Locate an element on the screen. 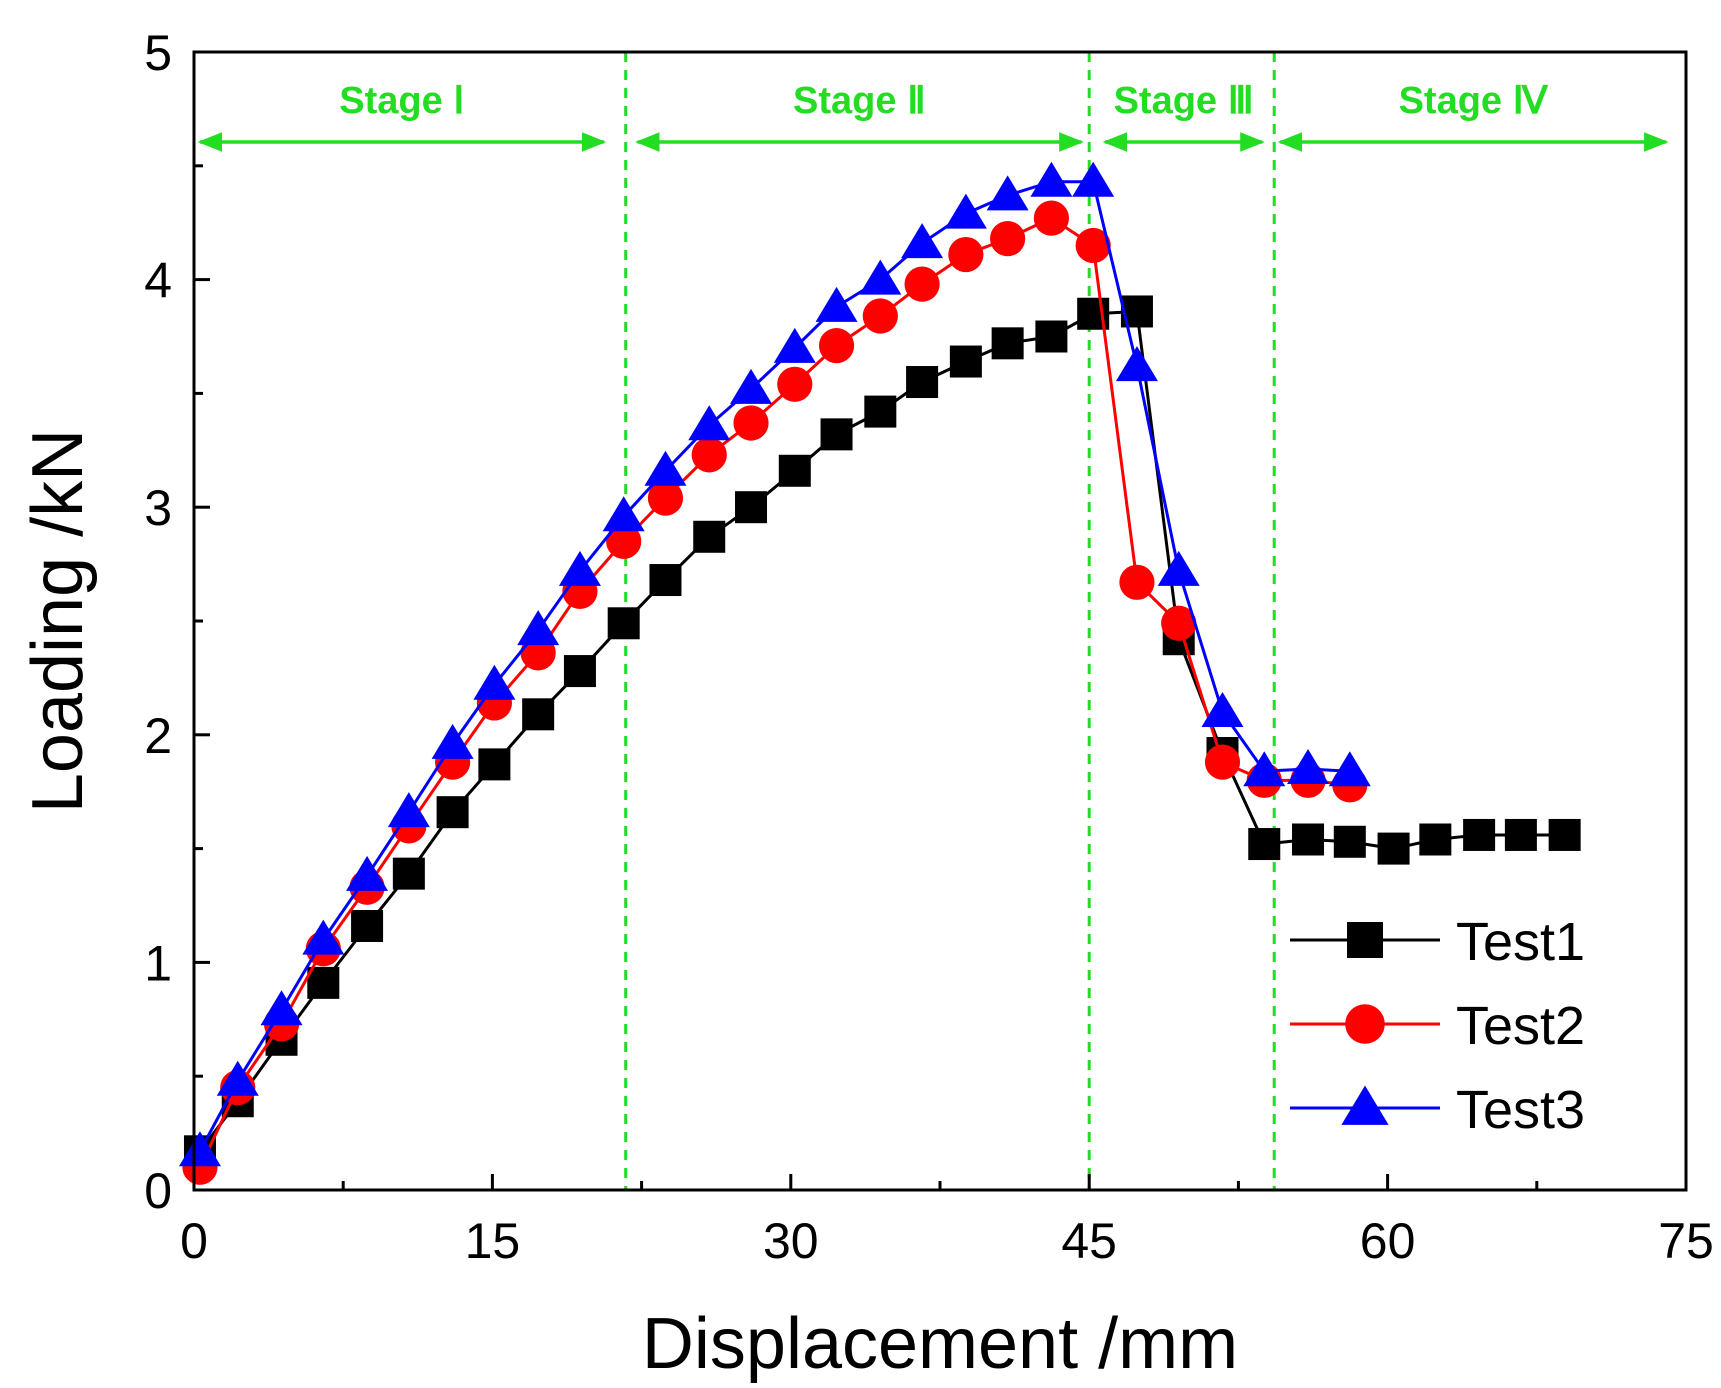 The image size is (1721, 1388). stage-label-4: Stage Ⅳ is located at coordinates (1474, 101).